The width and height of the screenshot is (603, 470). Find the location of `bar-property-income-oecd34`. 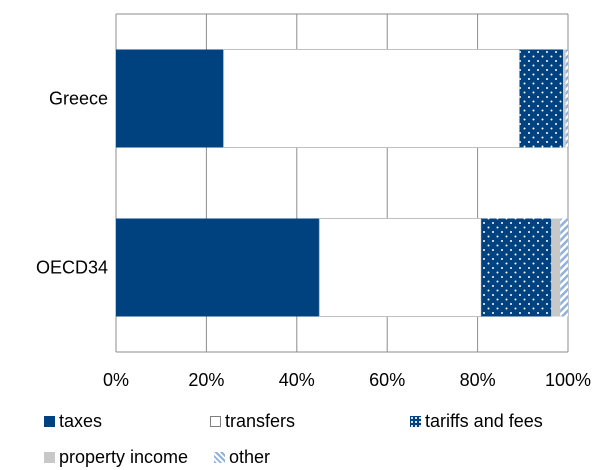

bar-property-income-oecd34 is located at coordinates (556, 267).